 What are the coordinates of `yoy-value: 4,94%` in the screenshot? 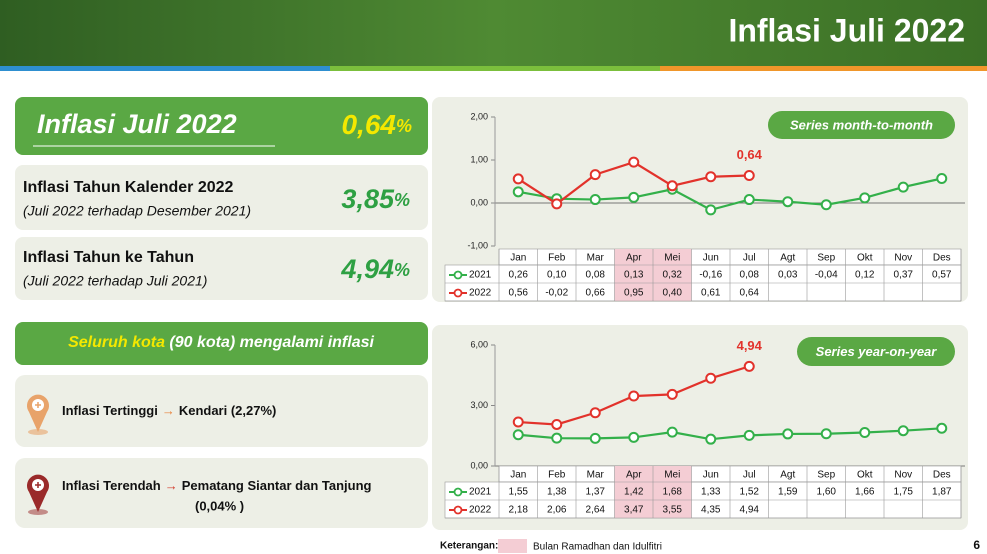 It's located at (375, 269).